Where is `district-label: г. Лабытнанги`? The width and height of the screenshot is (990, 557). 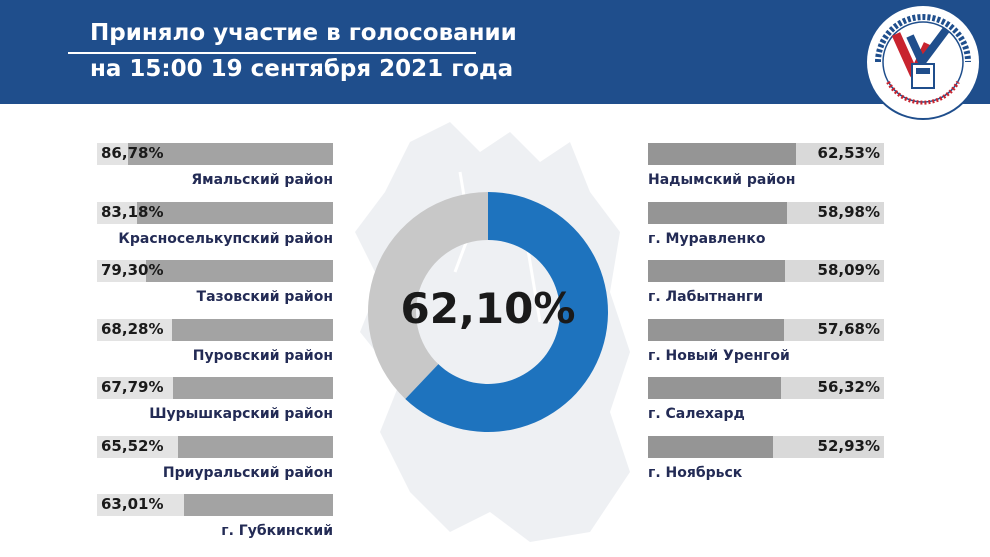
district-label: г. Лабытнанги is located at coordinates (706, 297).